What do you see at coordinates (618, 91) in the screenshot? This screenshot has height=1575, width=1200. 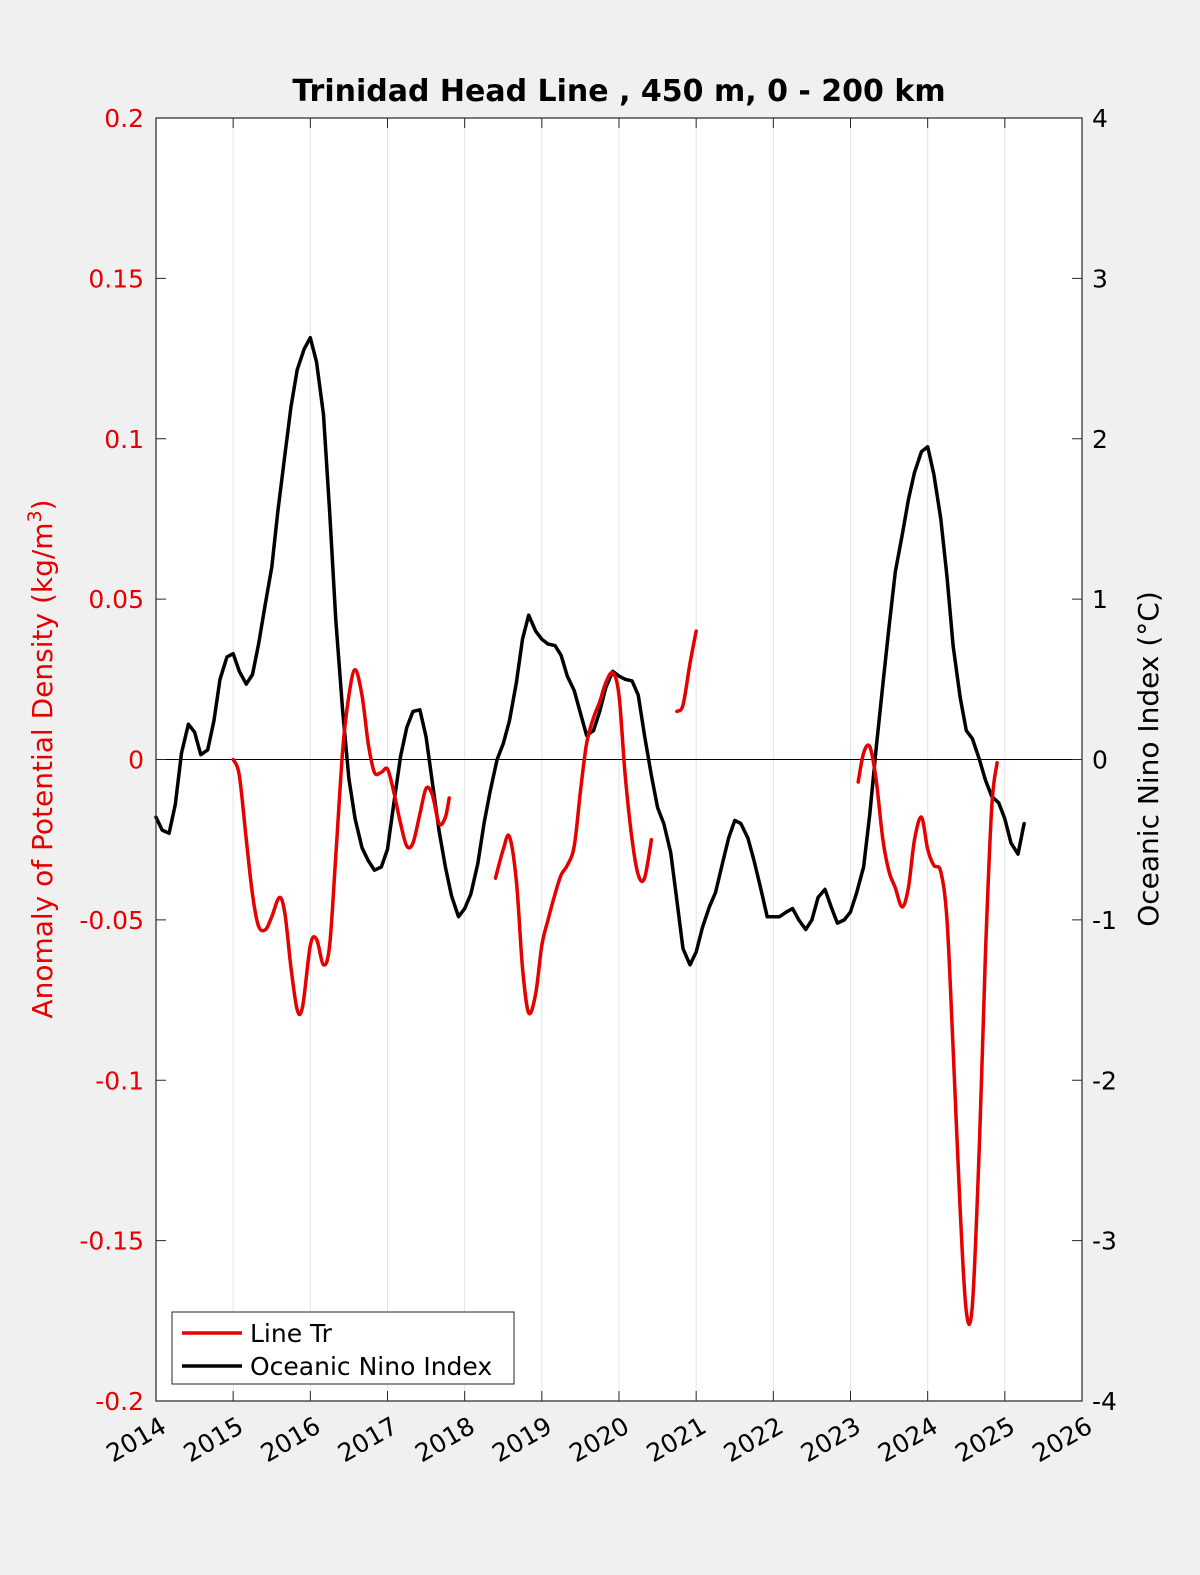 I see `chart-title: Trinidad Head Line , 450 m, 0 - 200 km` at bounding box center [618, 91].